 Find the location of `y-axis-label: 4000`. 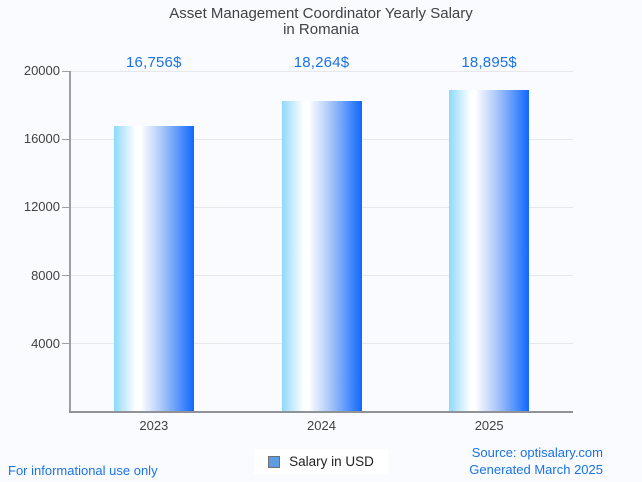

y-axis-label: 4000 is located at coordinates (45, 343).